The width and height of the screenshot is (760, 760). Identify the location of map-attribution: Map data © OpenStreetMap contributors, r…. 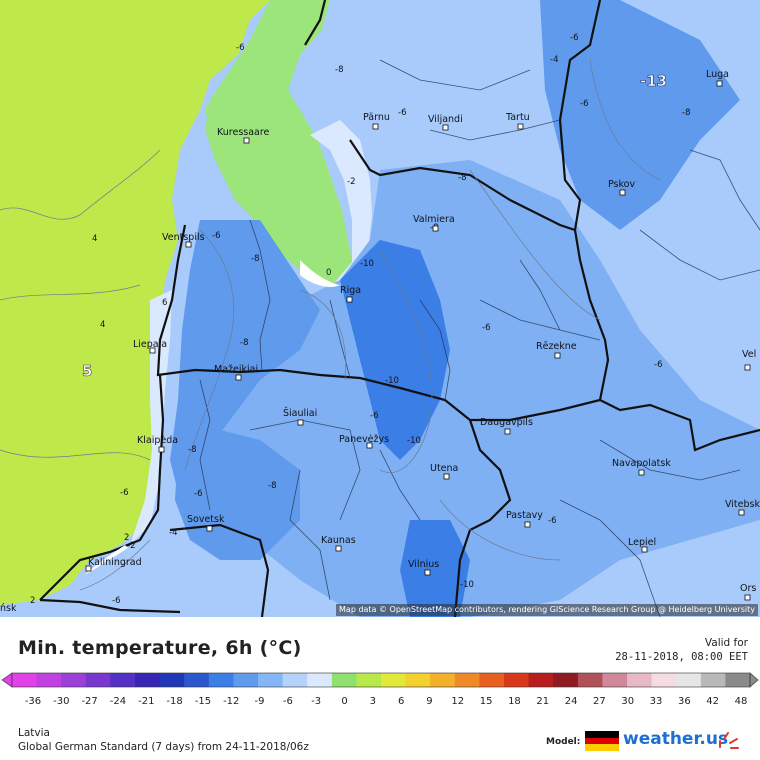
(547, 610).